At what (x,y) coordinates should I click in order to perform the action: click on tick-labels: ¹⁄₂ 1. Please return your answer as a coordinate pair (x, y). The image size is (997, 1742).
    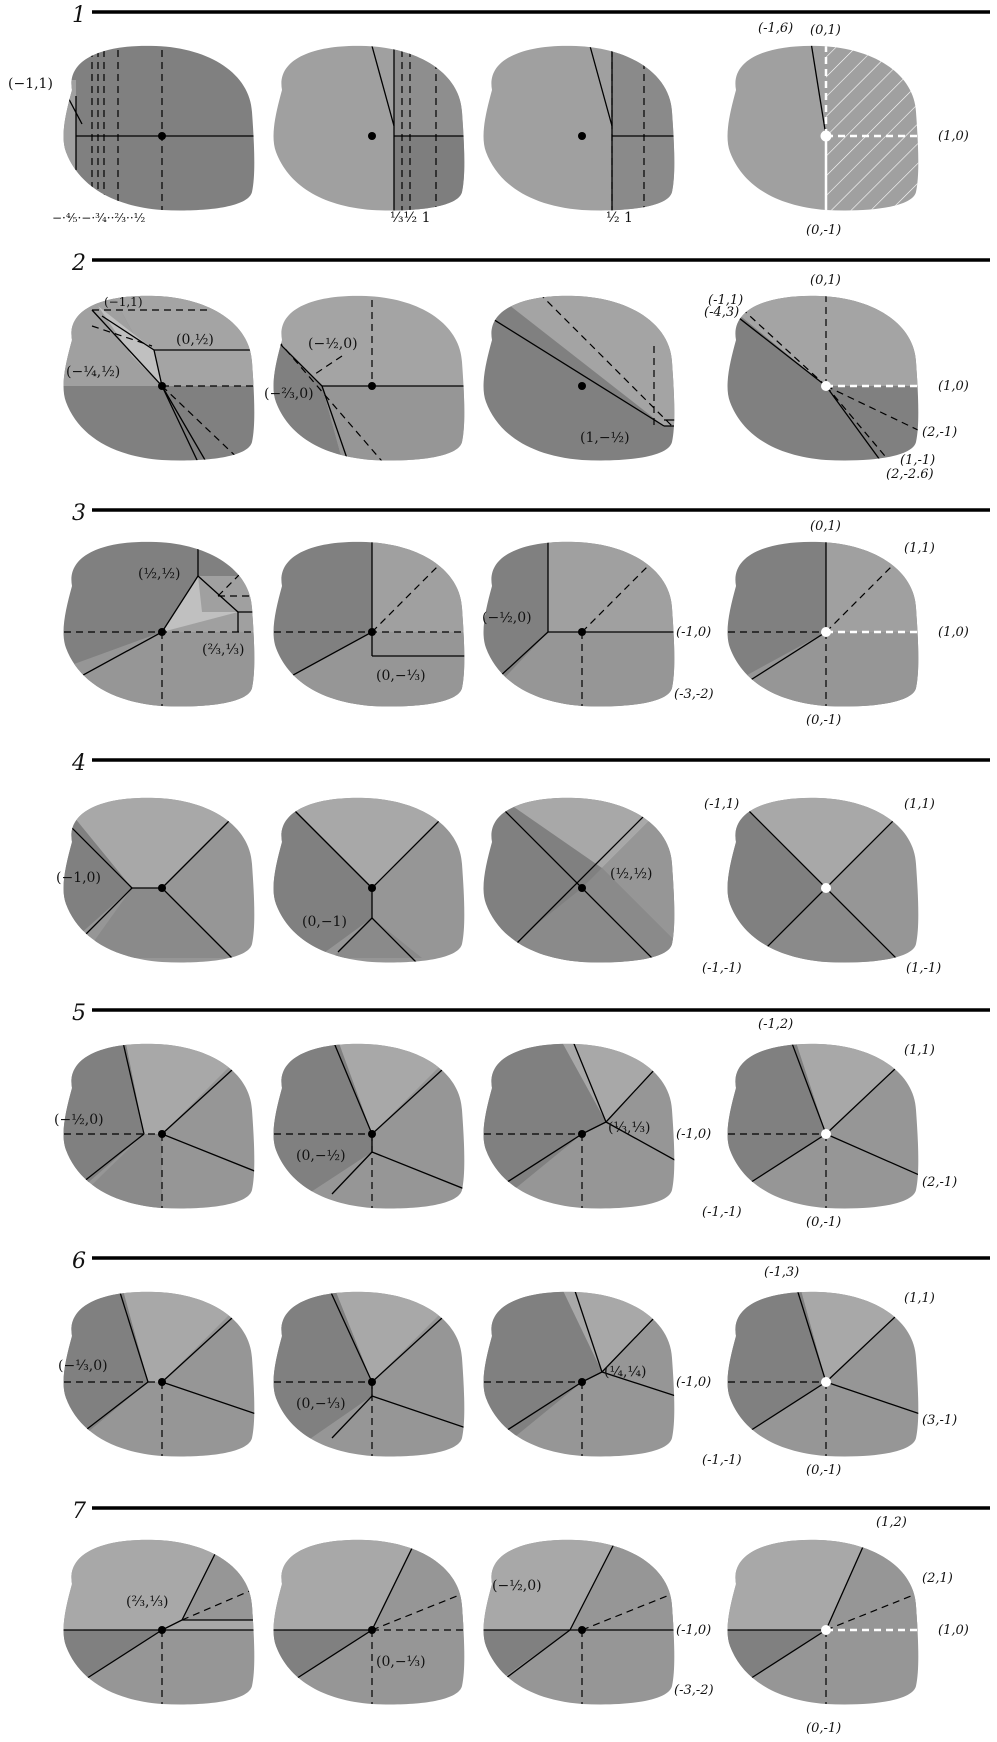
    Looking at the image, I should click on (619, 218).